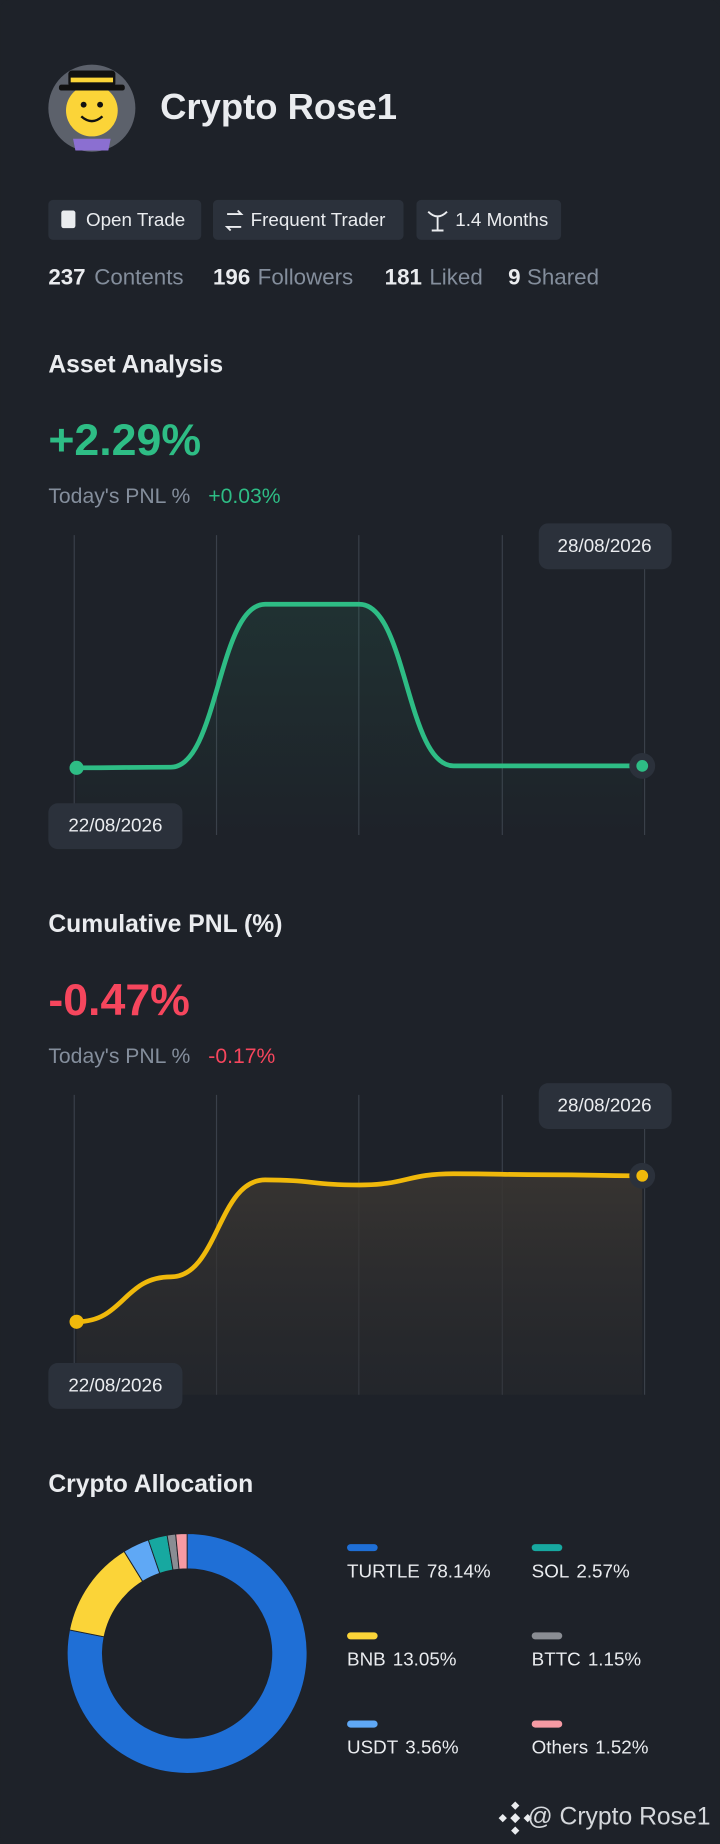 This screenshot has width=720, height=1844. I want to click on legend-value: 78.14%, so click(459, 1570).